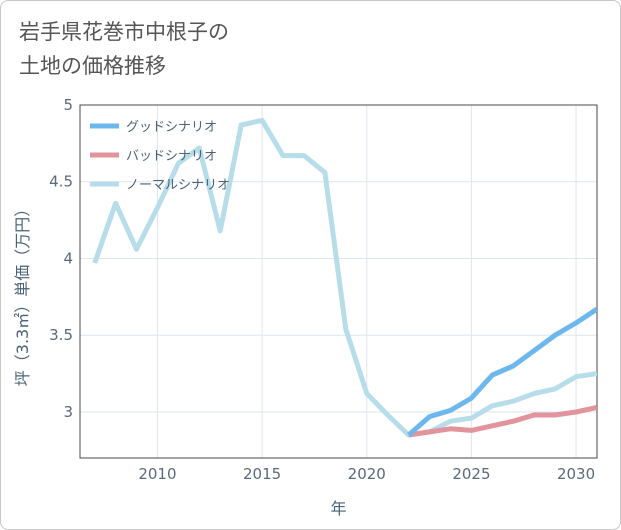 The width and height of the screenshot is (621, 530). Describe the element at coordinates (178, 185) in the screenshot. I see `legend-label: ノーマルシナリオ` at that location.